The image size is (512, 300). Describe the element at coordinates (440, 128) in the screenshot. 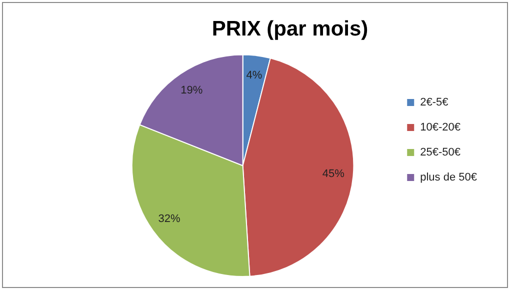

I see `legend-label: 10€-20€` at that location.